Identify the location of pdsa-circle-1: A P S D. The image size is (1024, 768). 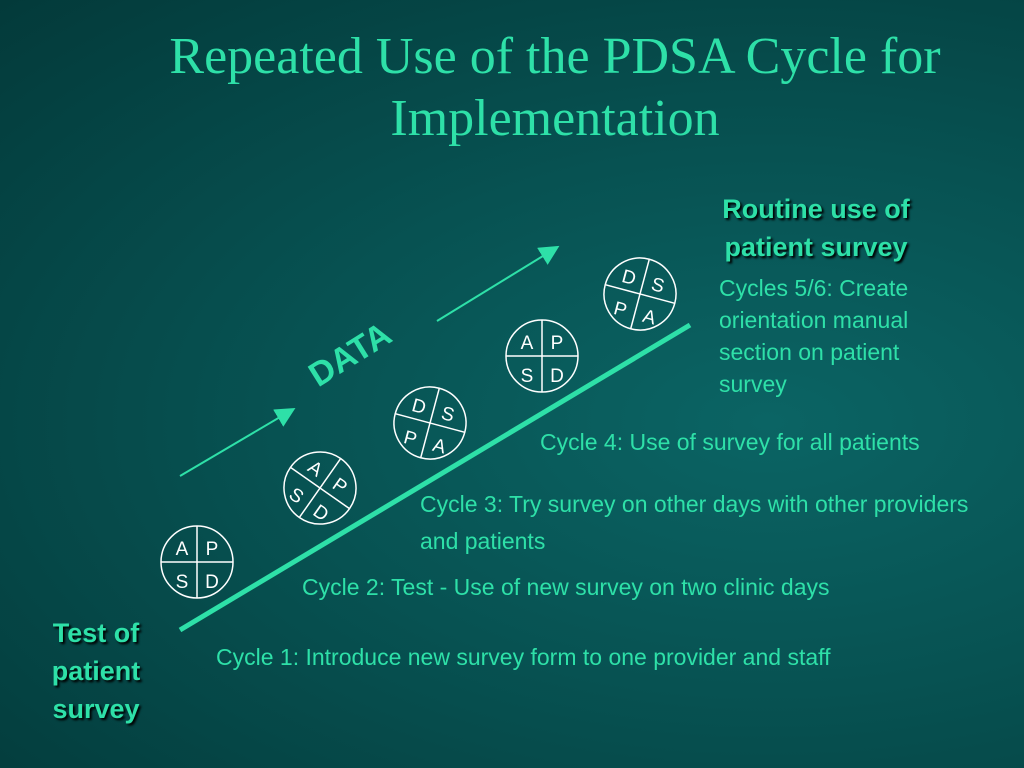
(197, 562).